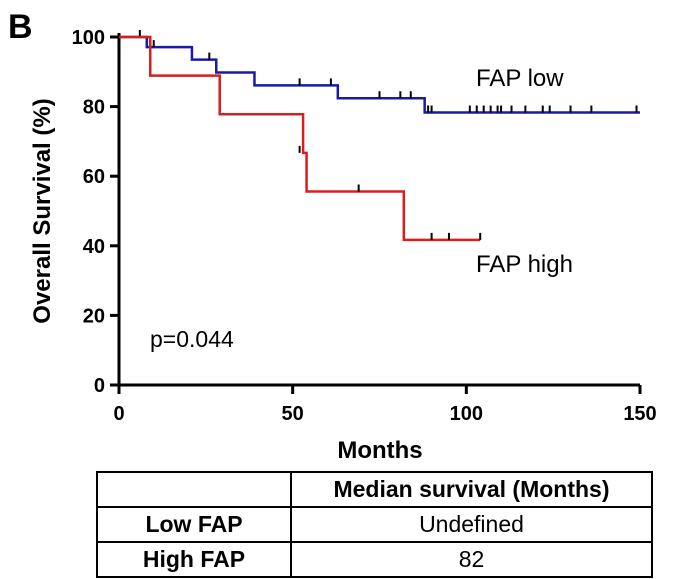 This screenshot has width=683, height=579. What do you see at coordinates (42, 210) in the screenshot?
I see `y-axis-title: Overall Survival (%)` at bounding box center [42, 210].